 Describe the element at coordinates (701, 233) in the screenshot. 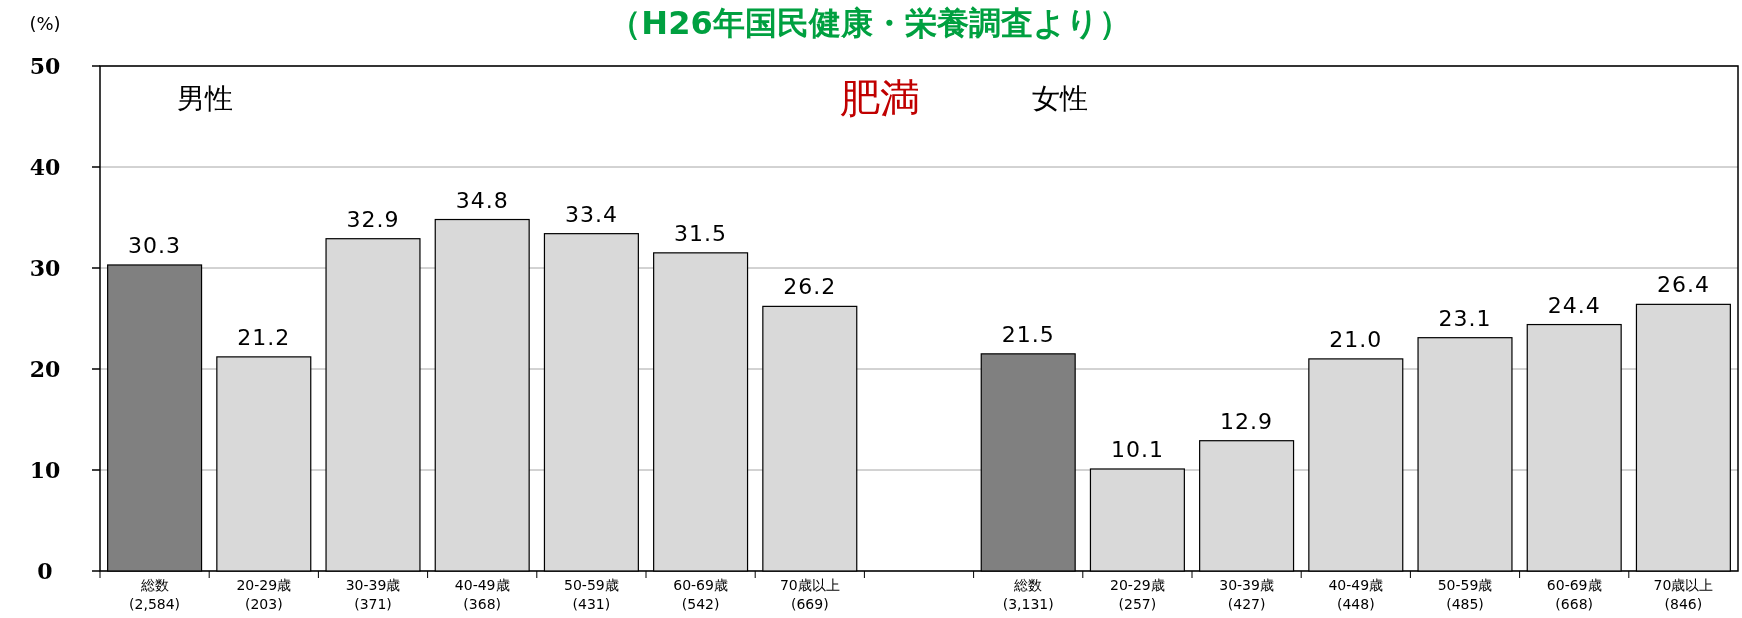

I see `data-label: 31.5` at that location.